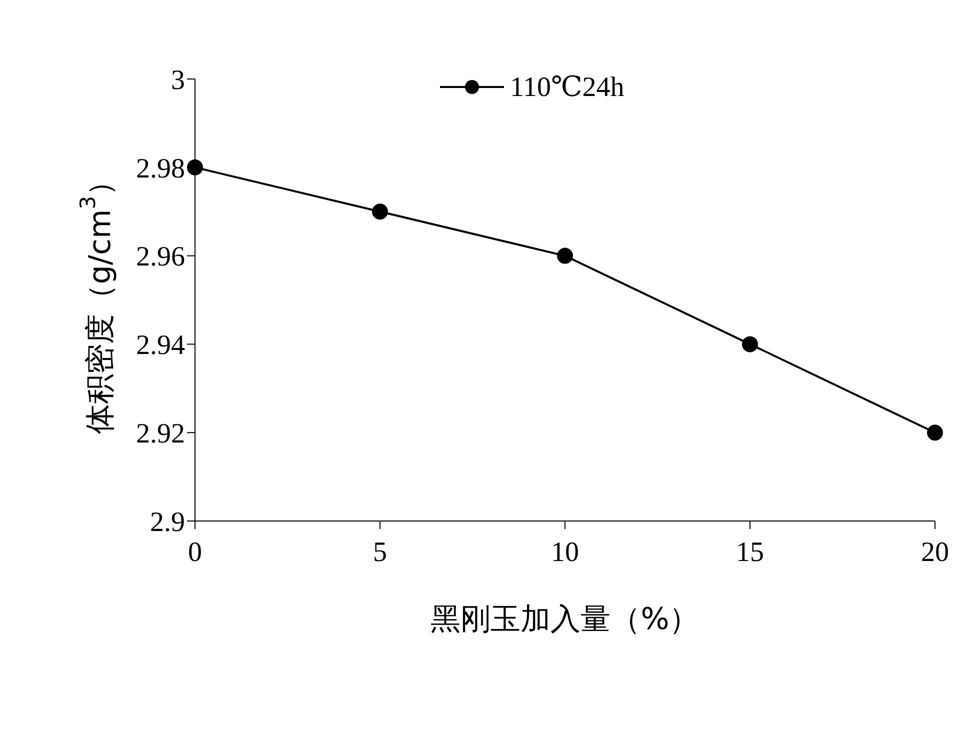 This screenshot has width=975, height=731. What do you see at coordinates (160, 168) in the screenshot?
I see `y-tick-label: 2.98` at bounding box center [160, 168].